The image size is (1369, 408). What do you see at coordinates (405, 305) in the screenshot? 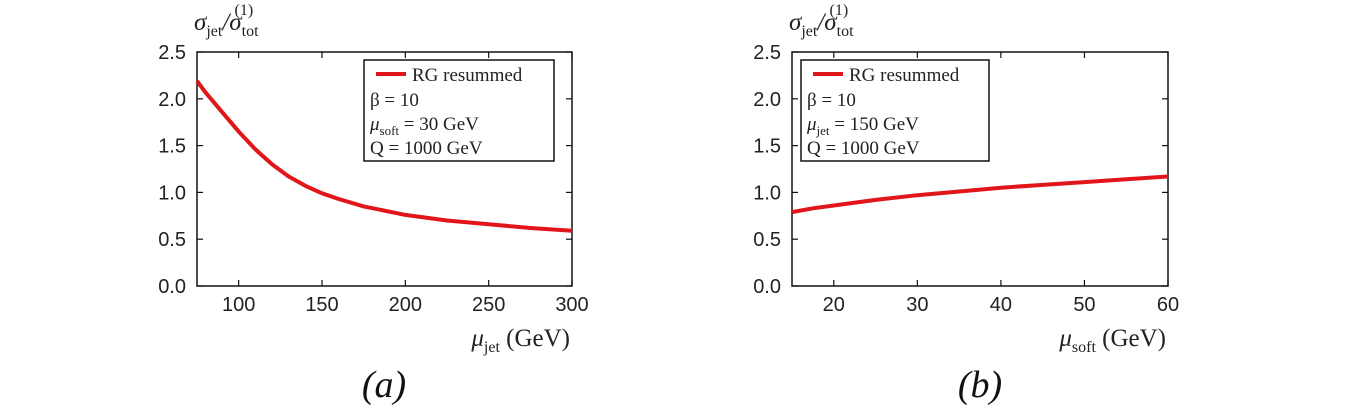
I see `x-tick-label: 200` at bounding box center [405, 305].